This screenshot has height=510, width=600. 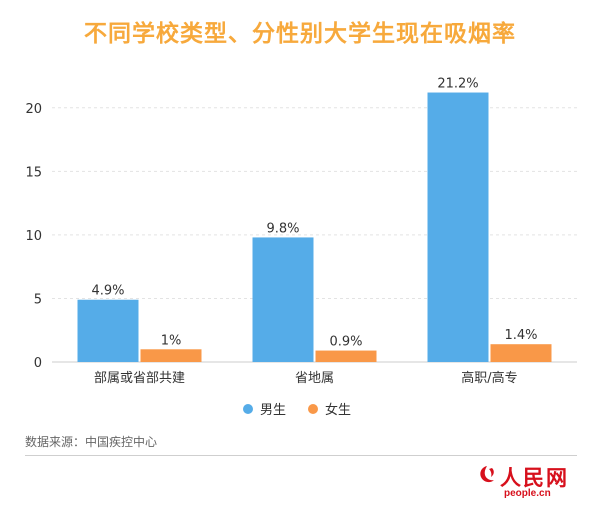 What do you see at coordinates (489, 378) in the screenshot?
I see `x-tick-label: 高职/高专` at bounding box center [489, 378].